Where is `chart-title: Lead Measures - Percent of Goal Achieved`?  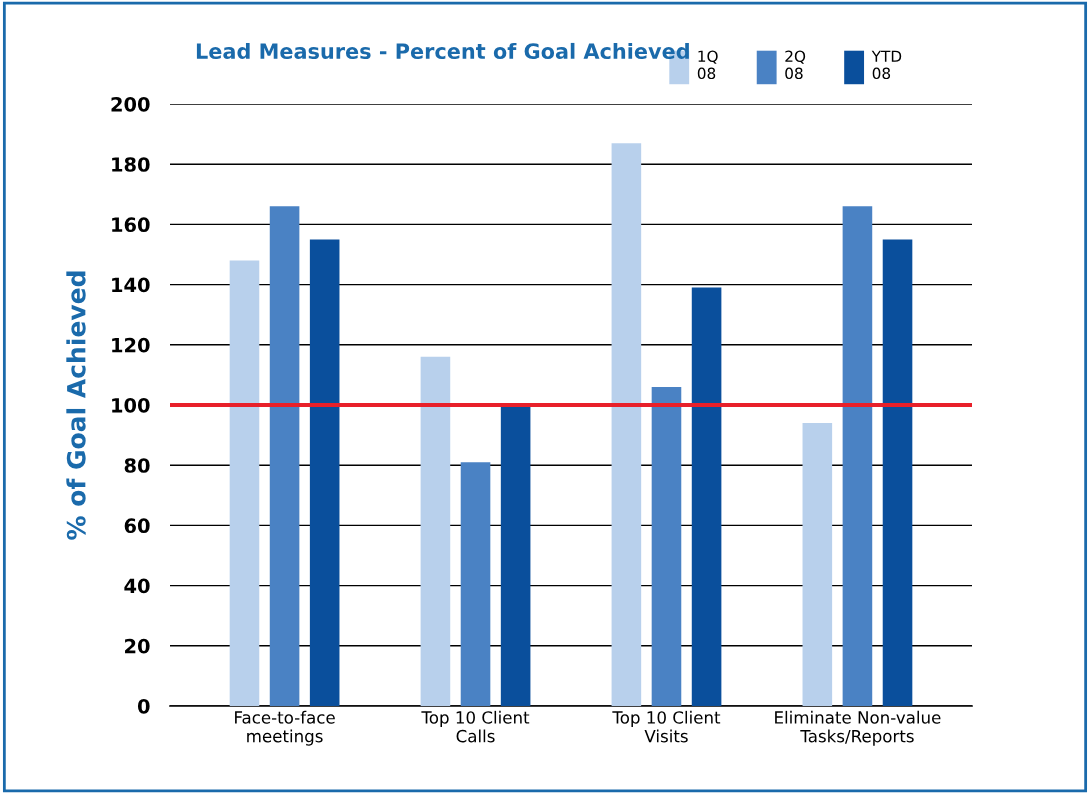
chart-title: Lead Measures - Percent of Goal Achieved is located at coordinates (442, 51).